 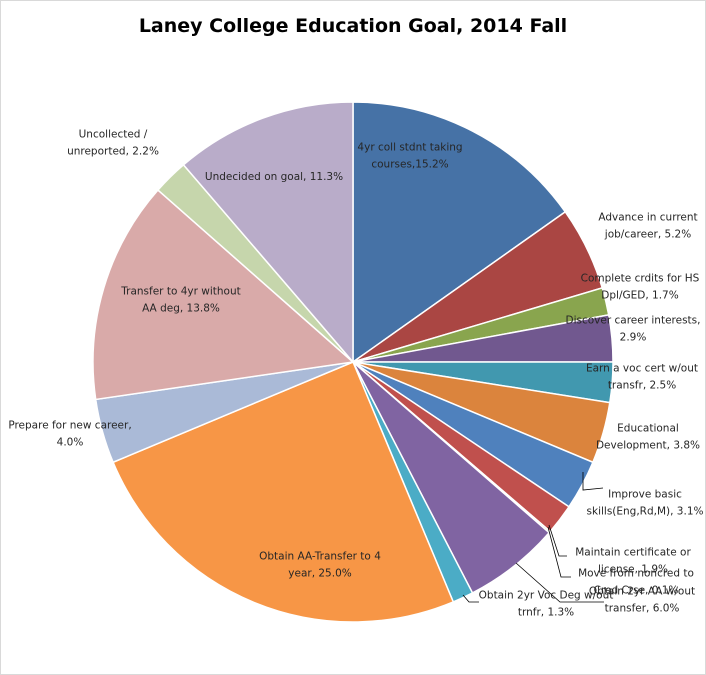 I want to click on data-label-earn-a-voc-cert-w-out-transfr: Earn a voc cert w/out transfr, 2.5%, so click(x=642, y=377).